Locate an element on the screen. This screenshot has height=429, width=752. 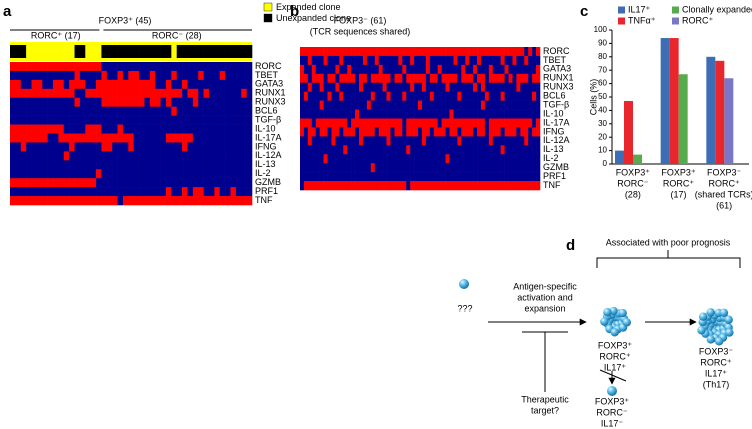
text-line: FOXP3⁻ is located at coordinates (716, 351).